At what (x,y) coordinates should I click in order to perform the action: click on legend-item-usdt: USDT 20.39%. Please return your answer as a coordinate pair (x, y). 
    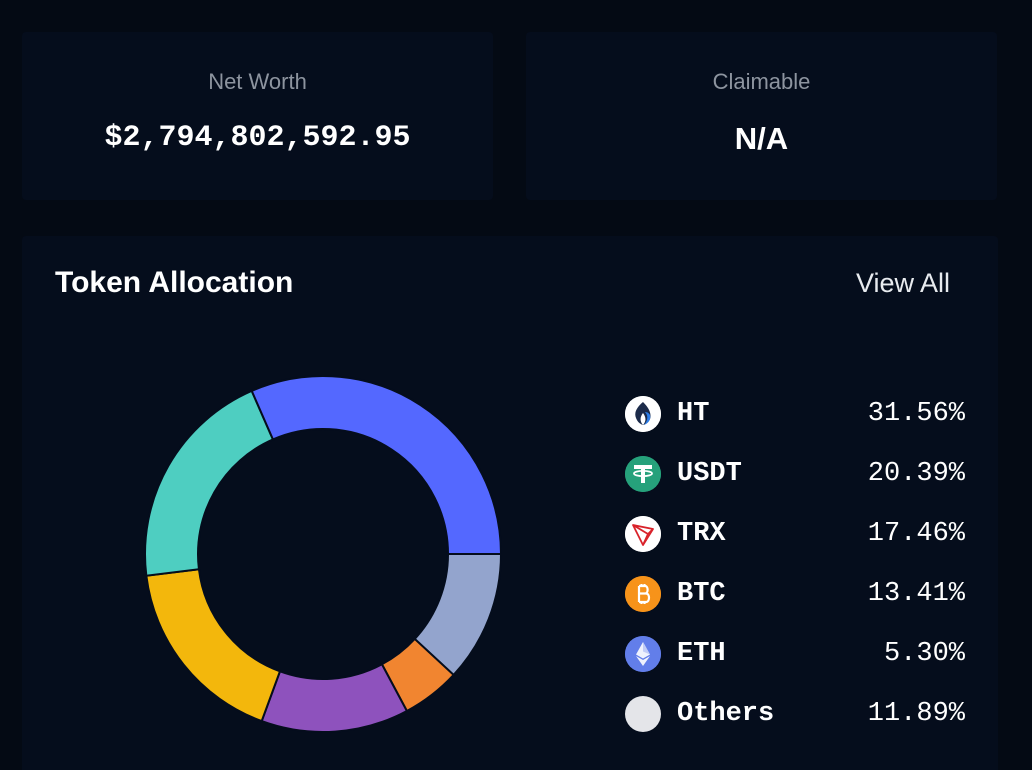
    Looking at the image, I should click on (795, 474).